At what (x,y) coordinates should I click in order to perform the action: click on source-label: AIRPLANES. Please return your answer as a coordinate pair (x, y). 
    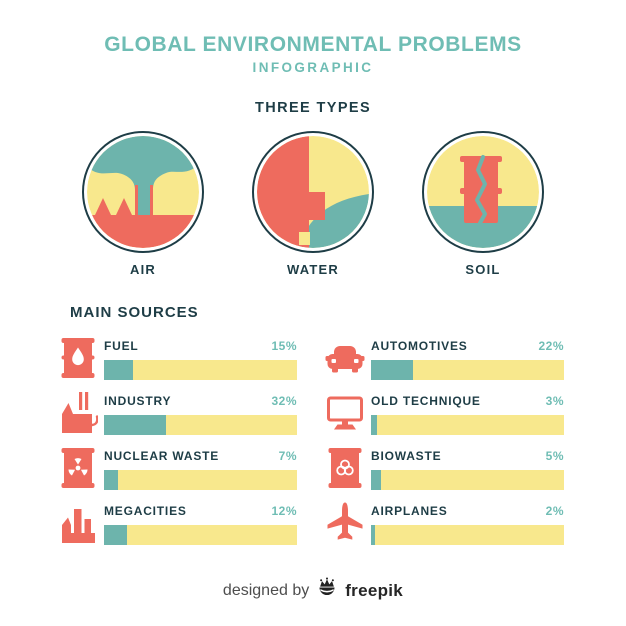
    Looking at the image, I should click on (409, 511).